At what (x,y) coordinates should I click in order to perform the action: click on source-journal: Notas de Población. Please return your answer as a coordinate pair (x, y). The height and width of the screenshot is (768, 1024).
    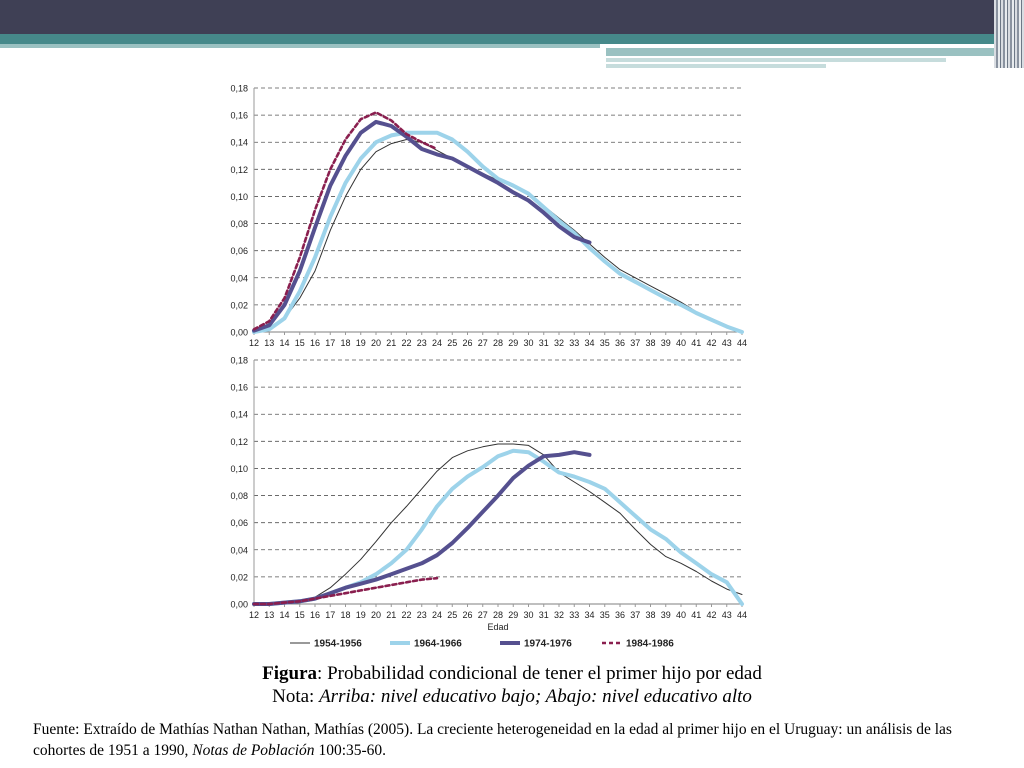
    Looking at the image, I should click on (253, 750).